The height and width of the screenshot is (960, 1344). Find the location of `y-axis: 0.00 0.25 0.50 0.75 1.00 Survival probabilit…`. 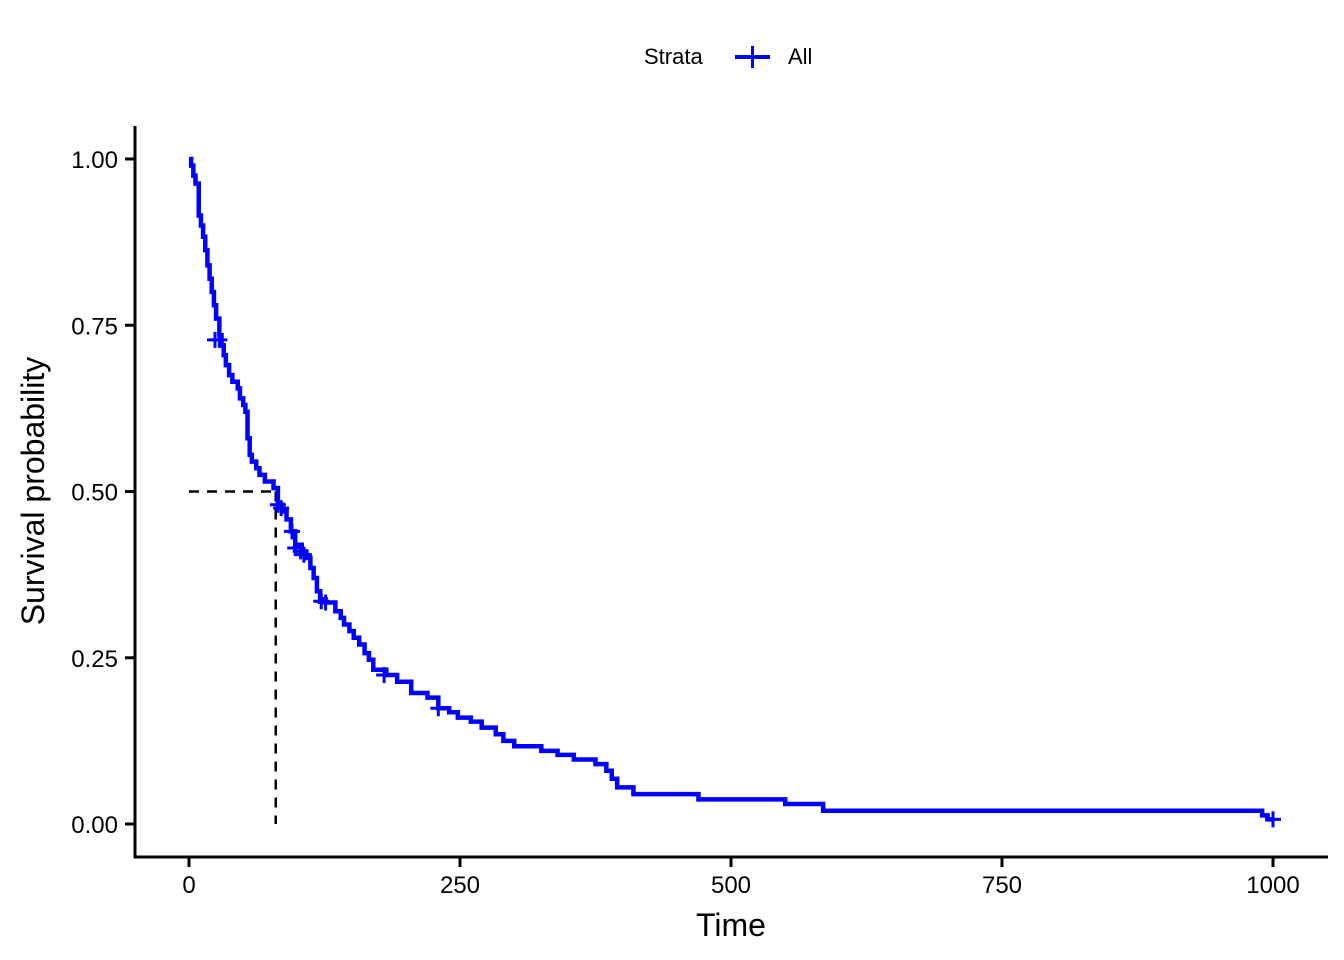

y-axis: 0.00 0.25 0.50 0.75 1.00 Survival probabilit… is located at coordinates (76, 492).